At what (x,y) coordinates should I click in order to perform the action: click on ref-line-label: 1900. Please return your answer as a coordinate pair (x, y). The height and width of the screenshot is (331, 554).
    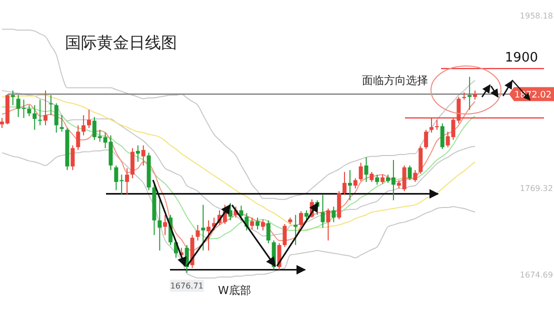
    Looking at the image, I should click on (521, 58).